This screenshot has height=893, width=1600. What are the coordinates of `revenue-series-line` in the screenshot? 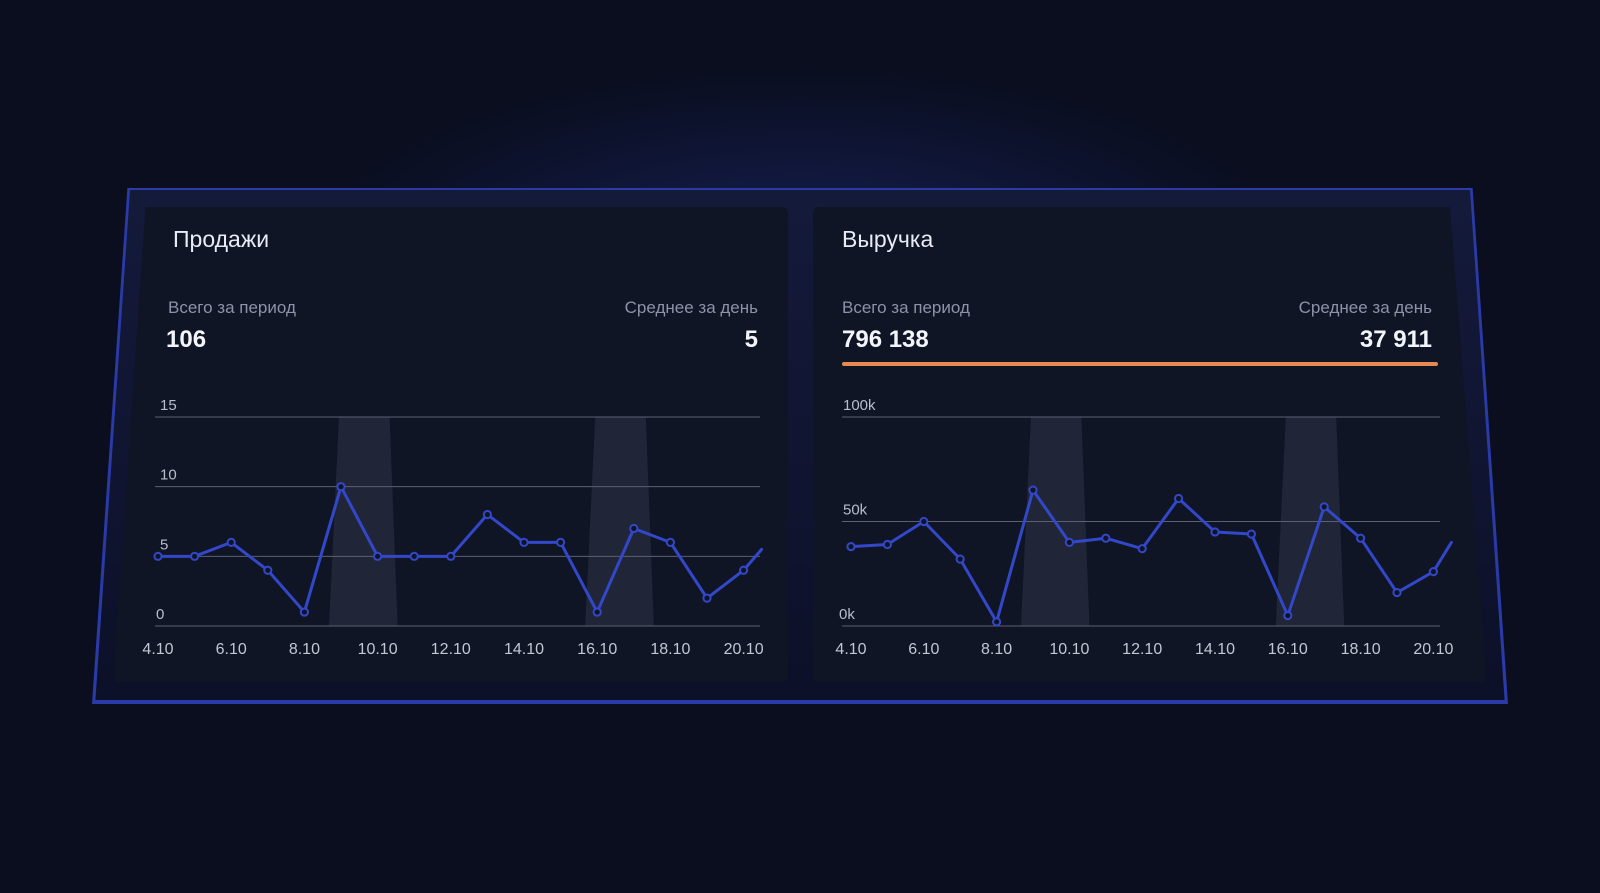 It's located at (1151, 556).